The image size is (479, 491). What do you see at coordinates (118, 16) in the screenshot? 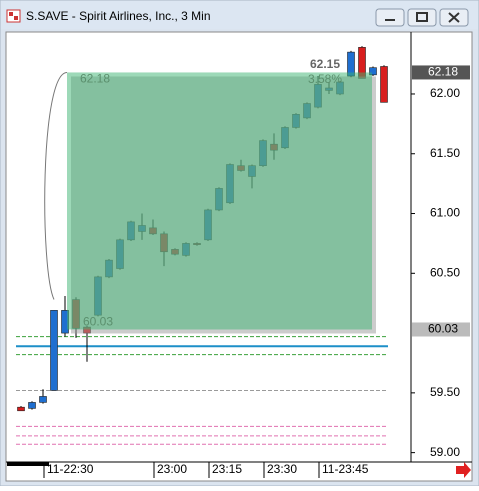
I see `window-title: S.SAVE - Spirit Airlines, Inc., 3 Min` at bounding box center [118, 16].